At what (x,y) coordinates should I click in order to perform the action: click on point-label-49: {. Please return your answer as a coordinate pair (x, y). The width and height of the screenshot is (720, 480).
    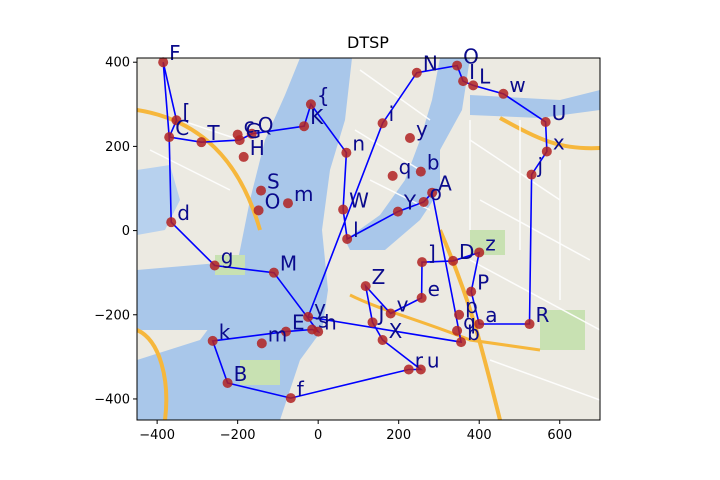
    Looking at the image, I should click on (323, 95).